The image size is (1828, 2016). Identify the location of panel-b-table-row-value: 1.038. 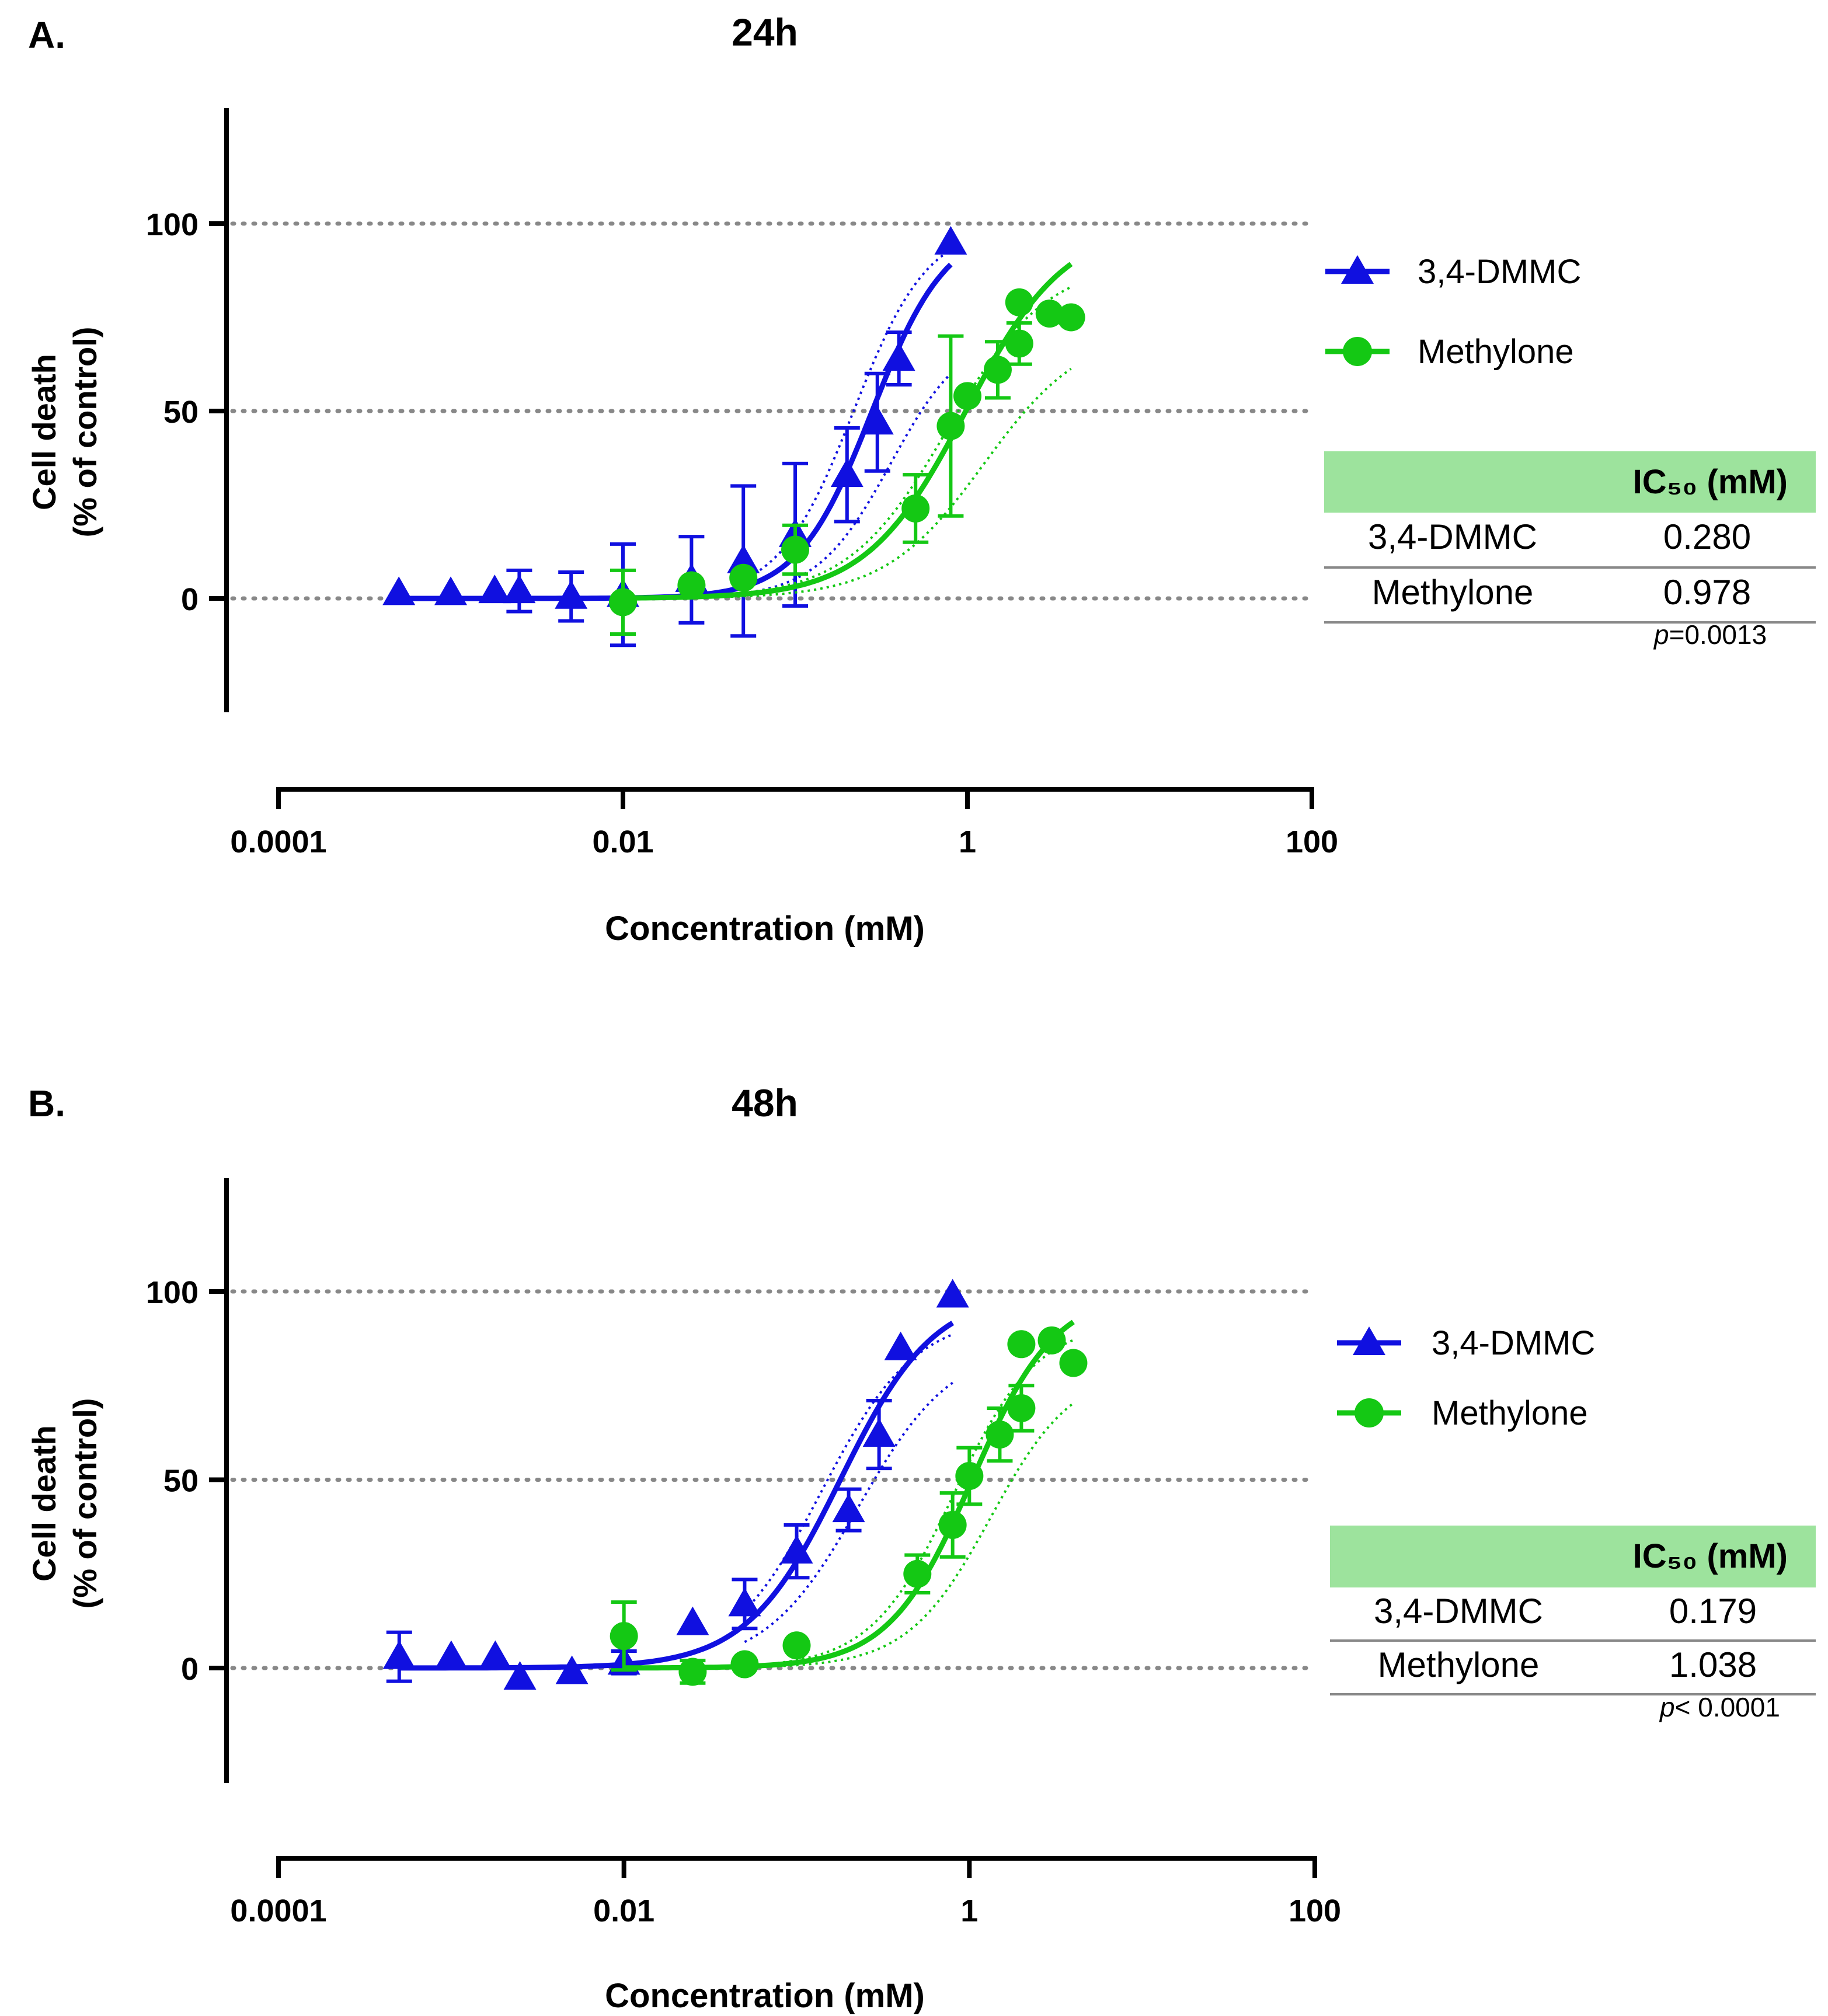
(1713, 1664).